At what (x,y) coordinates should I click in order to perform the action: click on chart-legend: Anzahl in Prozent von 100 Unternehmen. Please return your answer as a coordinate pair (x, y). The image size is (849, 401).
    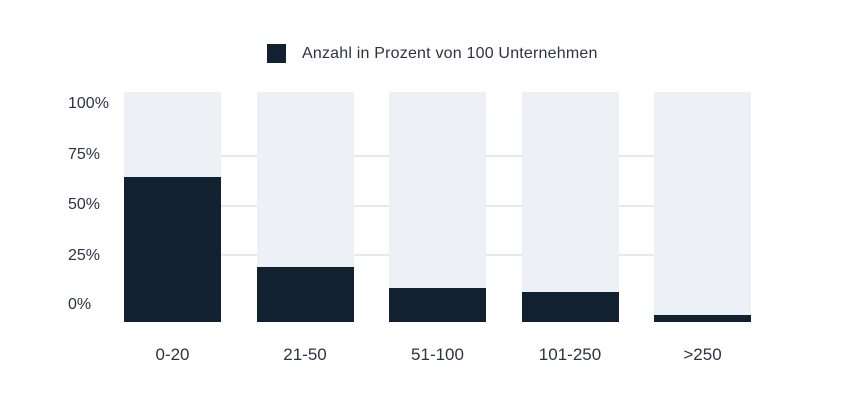
    Looking at the image, I should click on (432, 53).